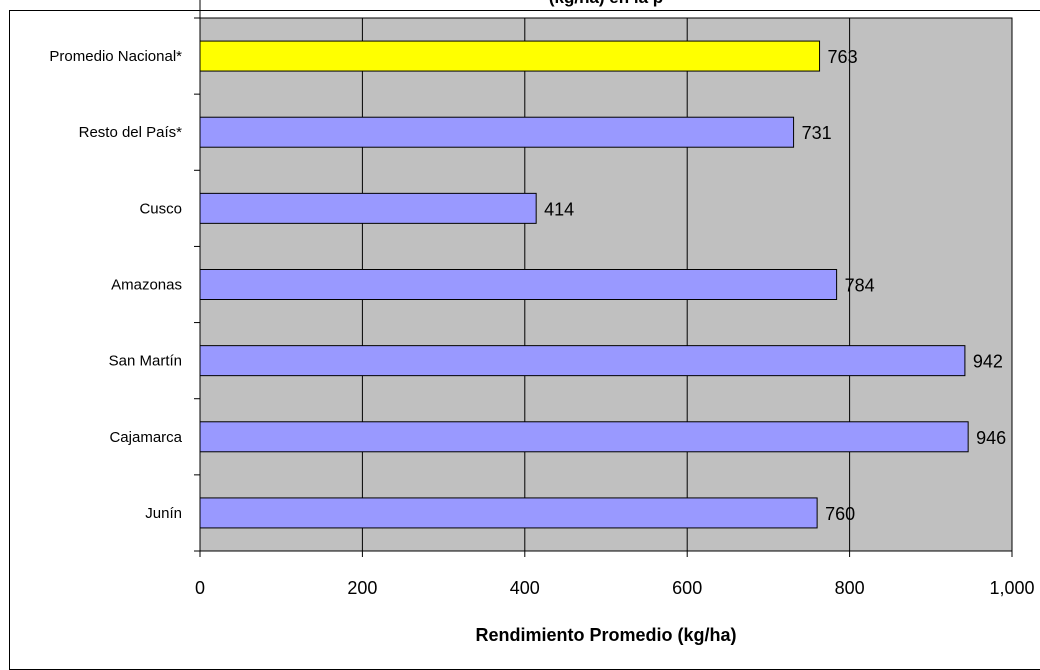 The image size is (1040, 670). Describe the element at coordinates (145, 361) in the screenshot. I see `category-label: San Martín` at that location.